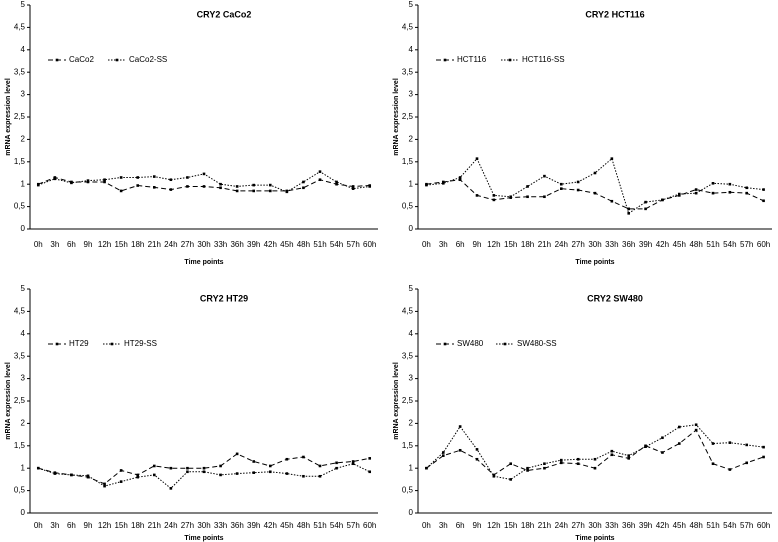 Image resolution: width=778 pixels, height=542 pixels. I want to click on x-tick-label: 57h, so click(746, 244).